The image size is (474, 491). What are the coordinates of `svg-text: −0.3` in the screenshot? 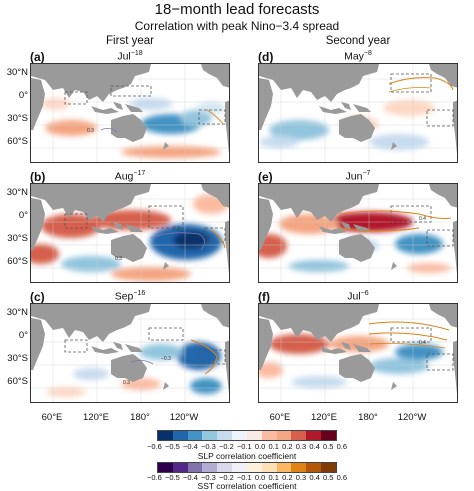 It's located at (166, 359).